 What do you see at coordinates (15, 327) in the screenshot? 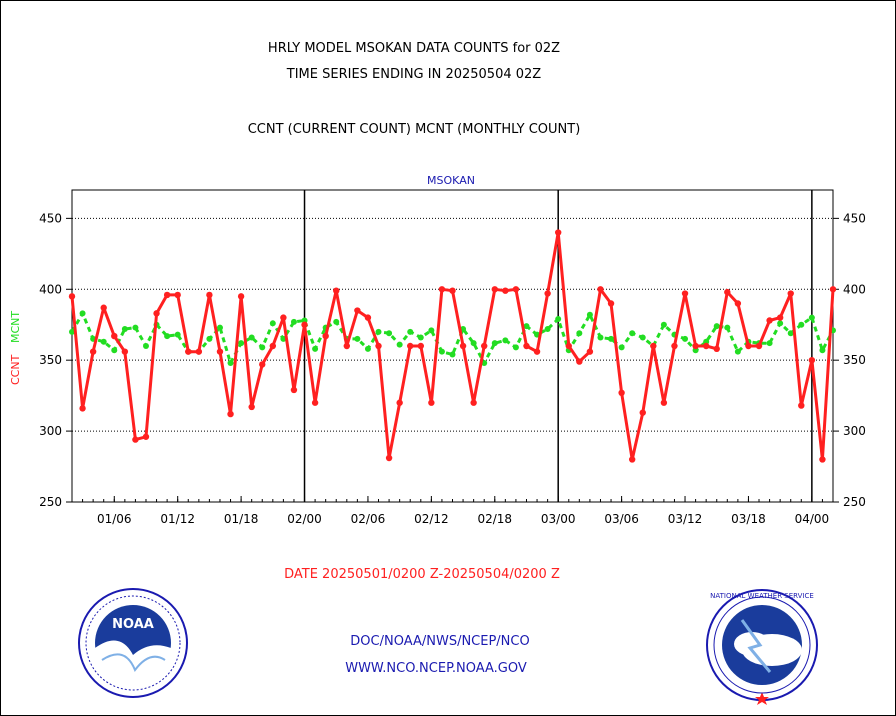
I see `y-axis-label-mcnt: MCNT` at bounding box center [15, 327].